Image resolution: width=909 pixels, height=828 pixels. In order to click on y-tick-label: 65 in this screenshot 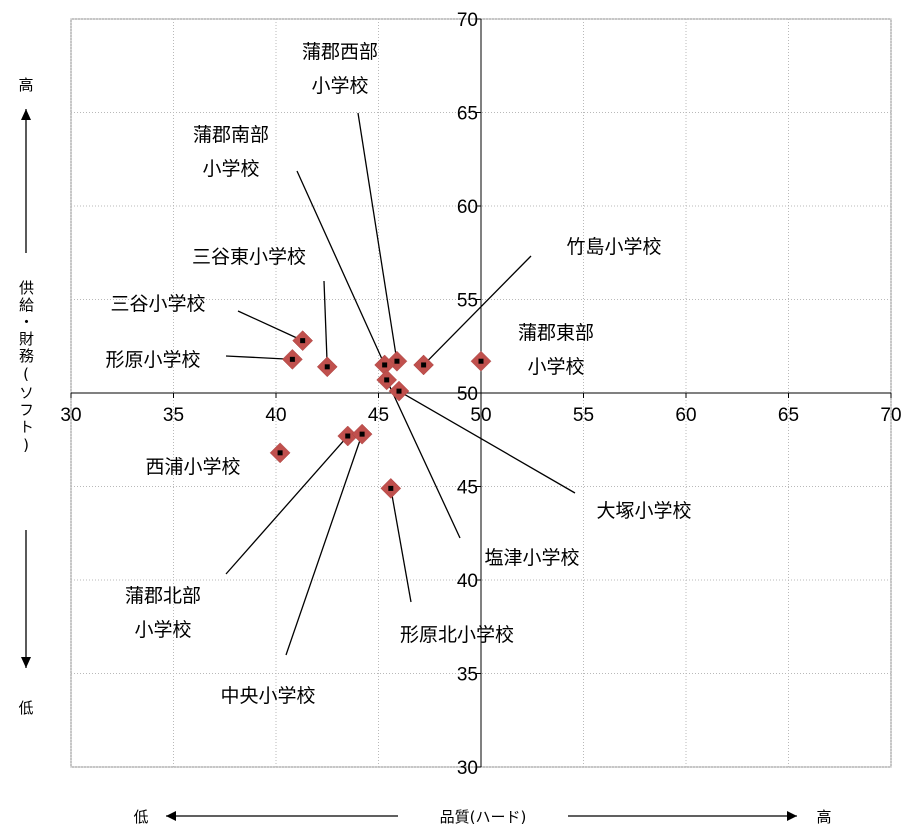, I will do `click(467, 114)`.